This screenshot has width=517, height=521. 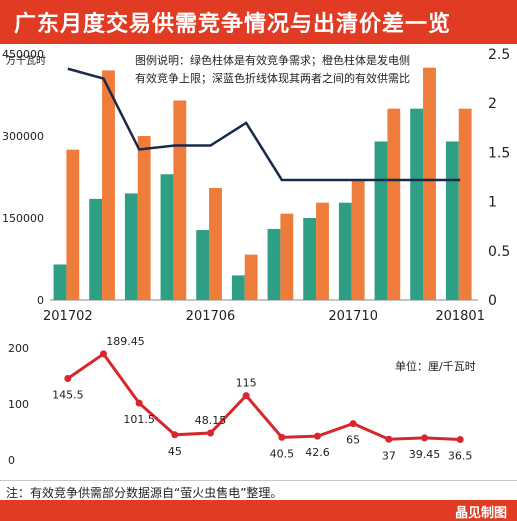 I want to click on unit-label: 单位：厘/千瓦时, so click(x=435, y=366).